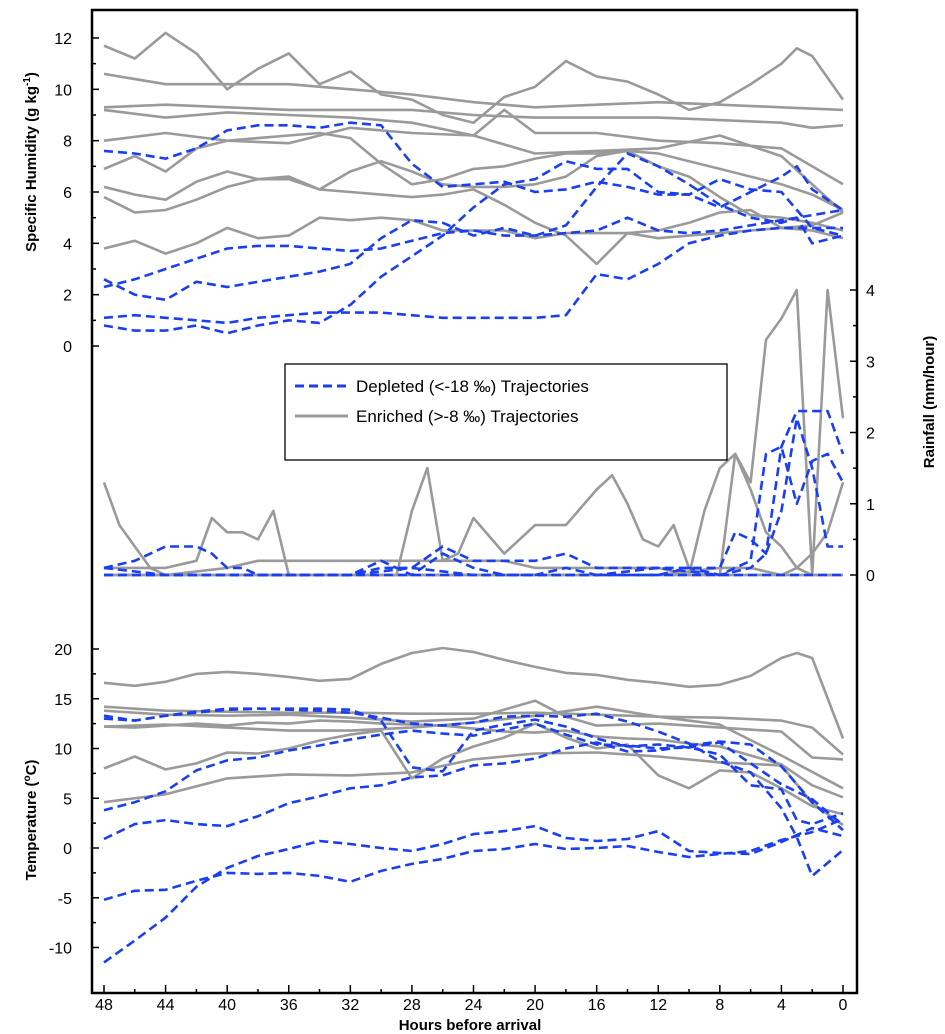 Image resolution: width=945 pixels, height=1034 pixels. I want to click on humidity-axis-title: Specific Humidity (g kg-1), so click(31, 162).